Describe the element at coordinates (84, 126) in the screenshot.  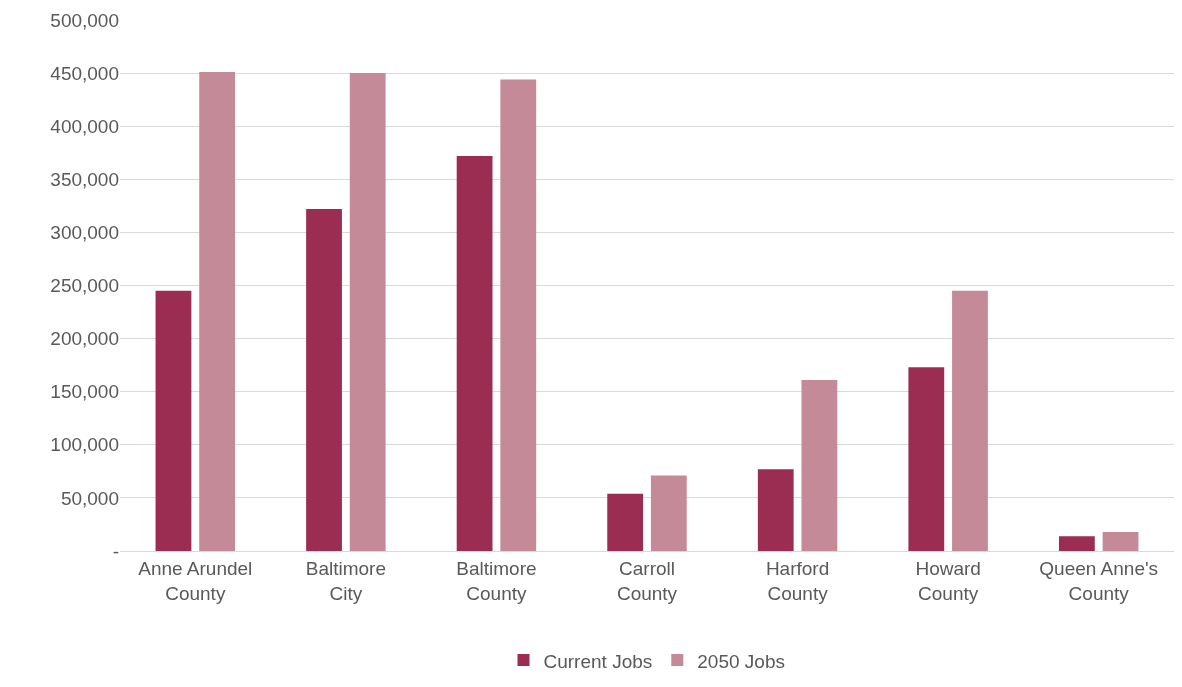
I see `y-tick-label: 400,000` at that location.